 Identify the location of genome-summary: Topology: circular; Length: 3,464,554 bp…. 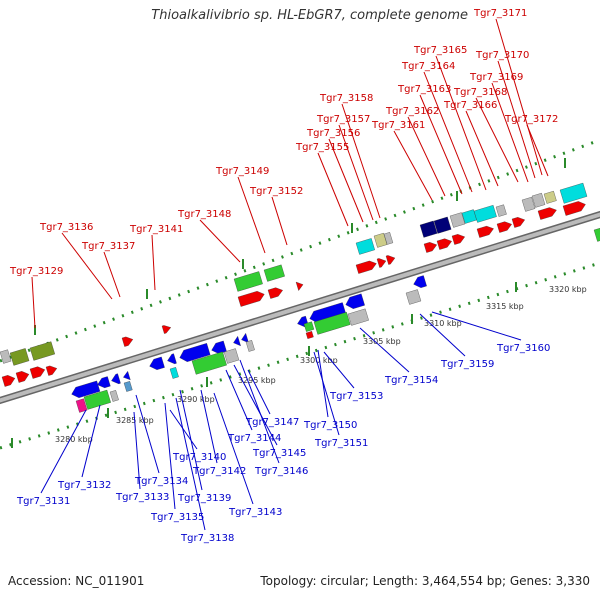
(425, 581).